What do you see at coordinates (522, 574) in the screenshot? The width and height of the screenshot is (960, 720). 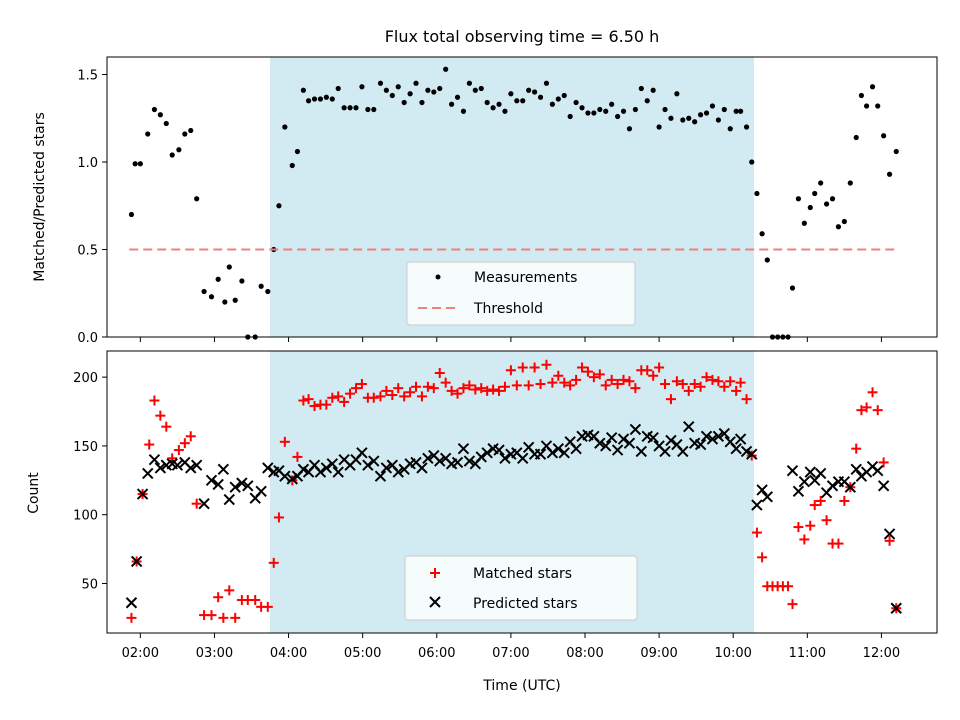 I see `legend-matched-label: Matched stars` at bounding box center [522, 574].